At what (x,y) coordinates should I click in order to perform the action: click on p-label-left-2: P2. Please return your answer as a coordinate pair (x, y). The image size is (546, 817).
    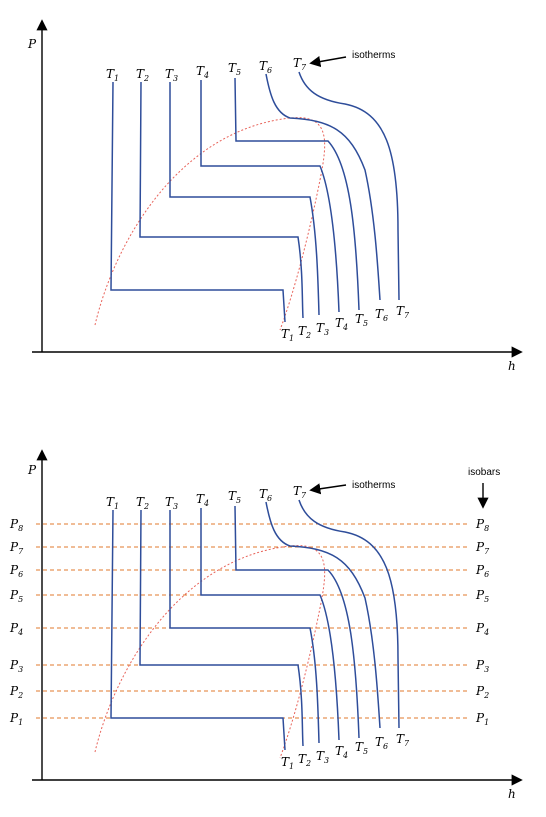
    Looking at the image, I should click on (16, 692).